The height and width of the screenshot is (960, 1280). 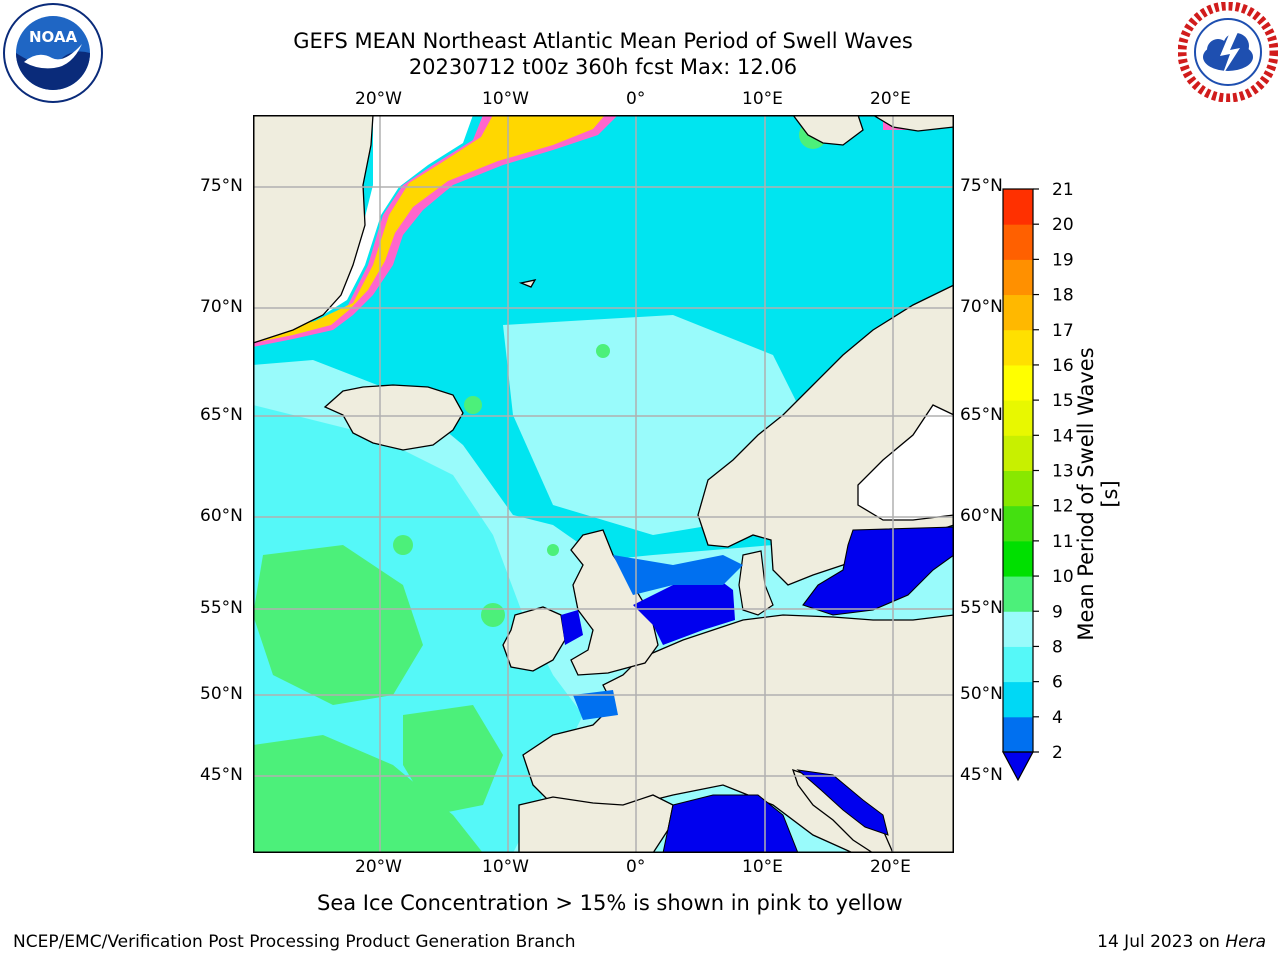 What do you see at coordinates (1057, 647) in the screenshot?
I see `colorbar-tick-label: 8` at bounding box center [1057, 647].